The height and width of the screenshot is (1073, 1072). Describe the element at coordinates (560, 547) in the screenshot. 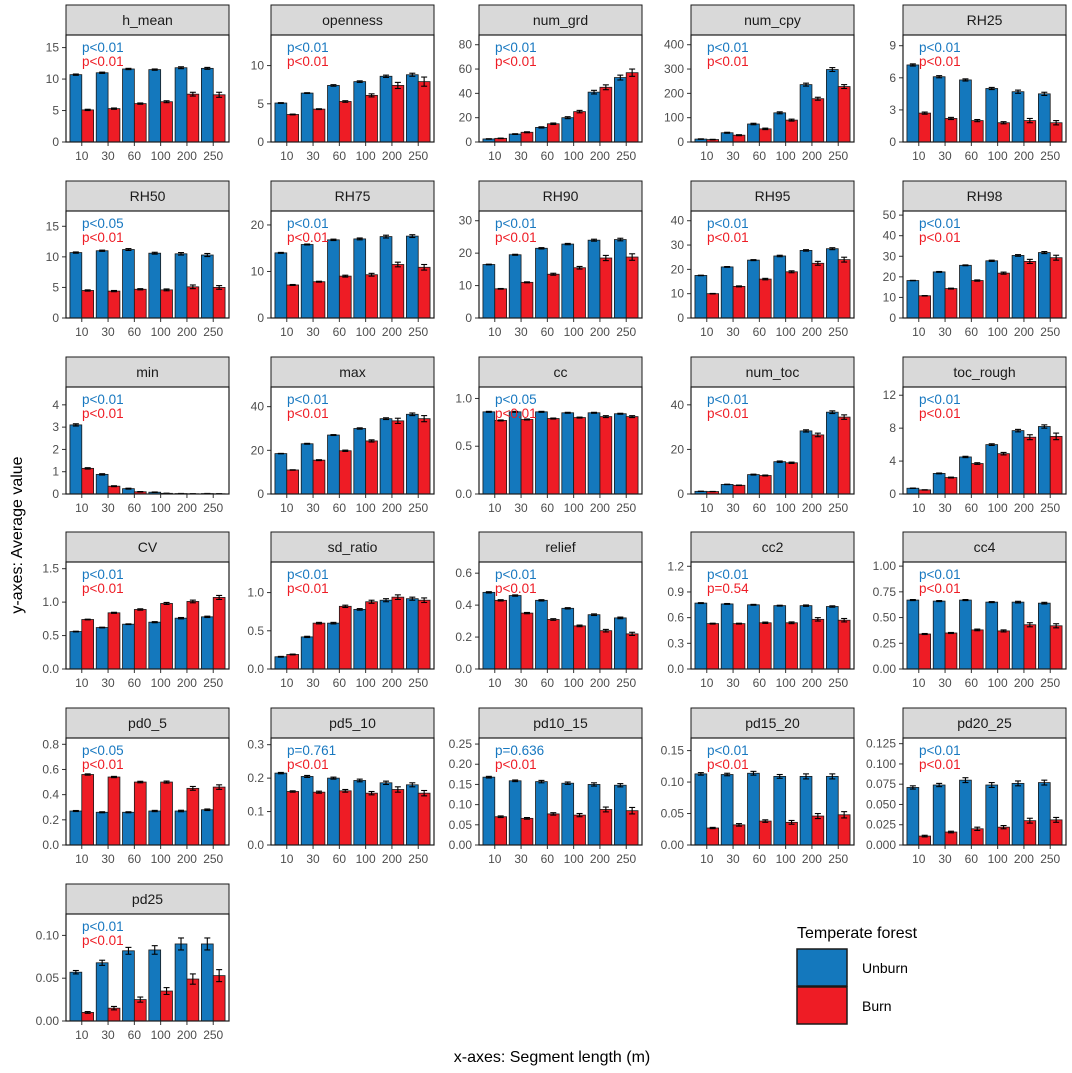

I see `panel-relief-strip-label: relief` at that location.